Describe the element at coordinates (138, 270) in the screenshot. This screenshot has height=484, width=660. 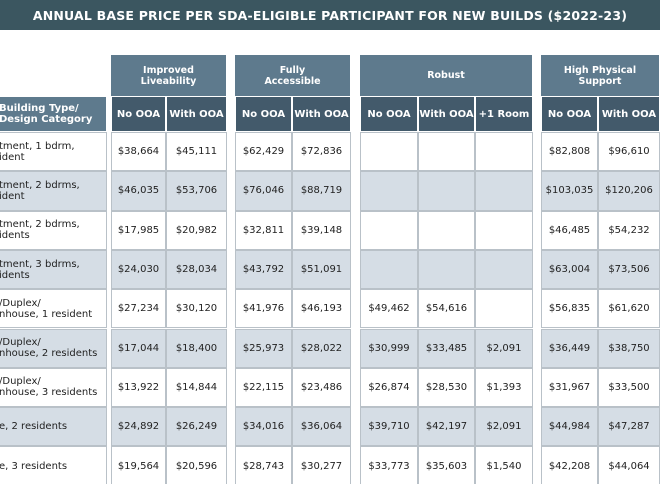
I see `price: $24,030` at that location.